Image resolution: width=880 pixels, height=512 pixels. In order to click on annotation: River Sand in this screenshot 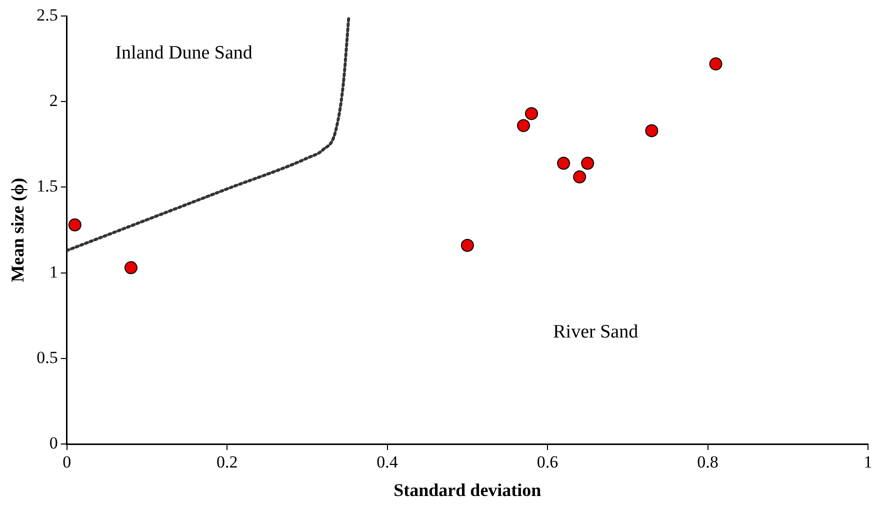, I will do `click(596, 332)`.